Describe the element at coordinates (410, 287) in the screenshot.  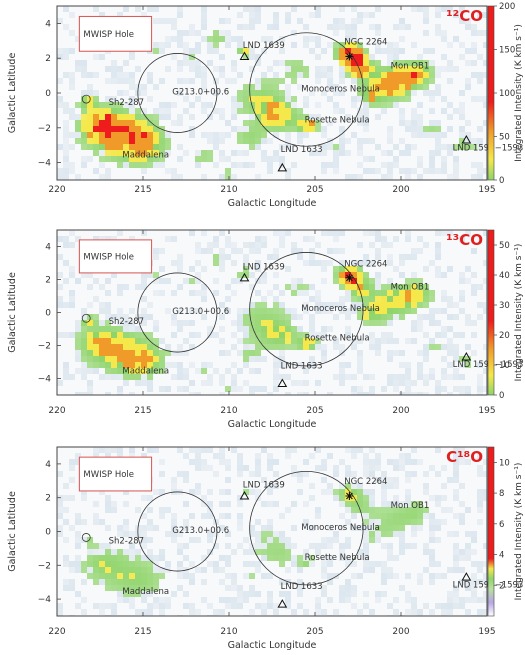
I see `annotation-label: Mon OB1` at that location.